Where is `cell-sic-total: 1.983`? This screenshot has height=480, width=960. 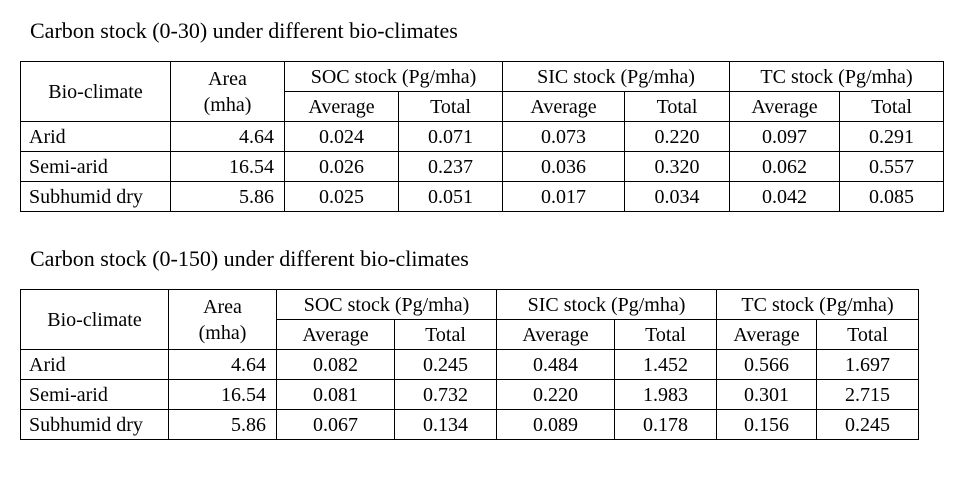 cell-sic-total: 1.983 is located at coordinates (665, 394).